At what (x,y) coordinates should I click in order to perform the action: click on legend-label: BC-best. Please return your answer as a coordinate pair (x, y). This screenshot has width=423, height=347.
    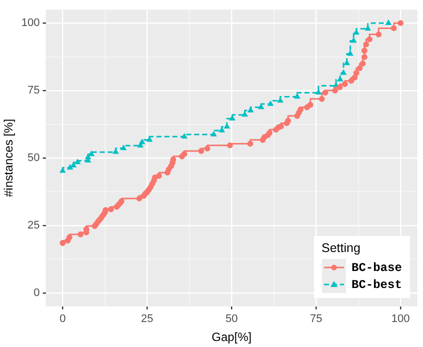
    Looking at the image, I should click on (377, 285).